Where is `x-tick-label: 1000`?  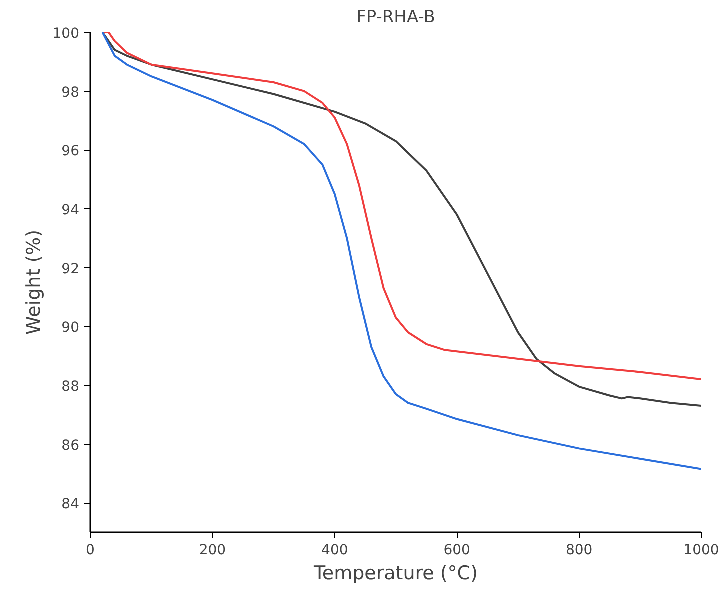
x-tick-label: 1000 is located at coordinates (702, 550).